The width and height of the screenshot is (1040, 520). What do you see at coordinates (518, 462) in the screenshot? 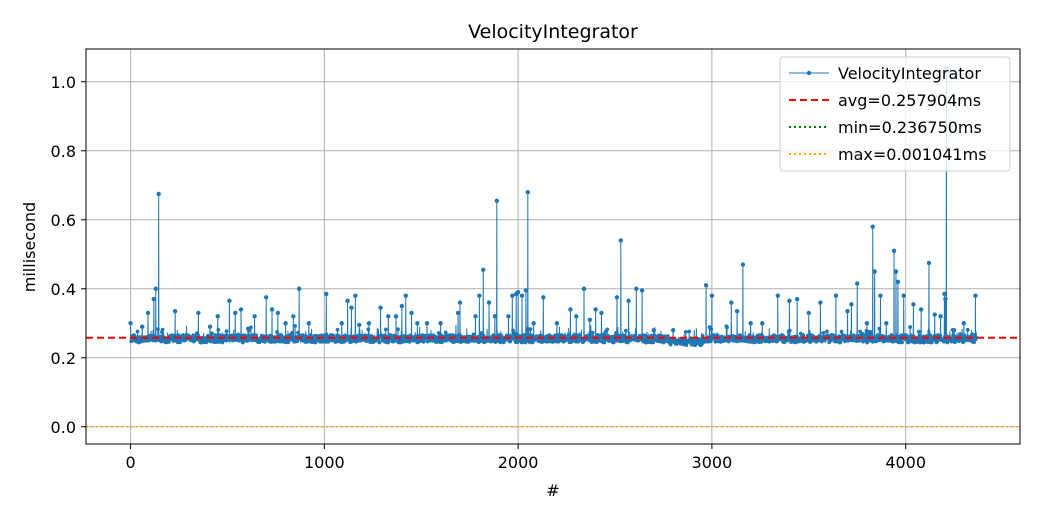
I see `x-tick-label: 2000` at bounding box center [518, 462].